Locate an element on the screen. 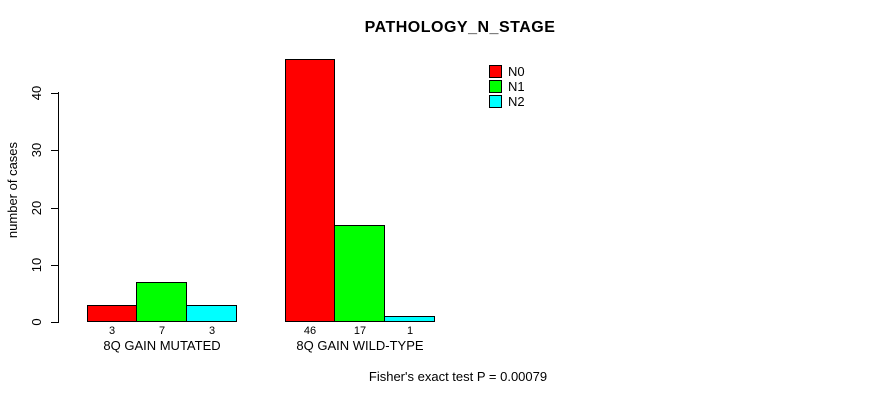 This screenshot has height=400, width=890. y-tick-label: 20 is located at coordinates (36, 208).